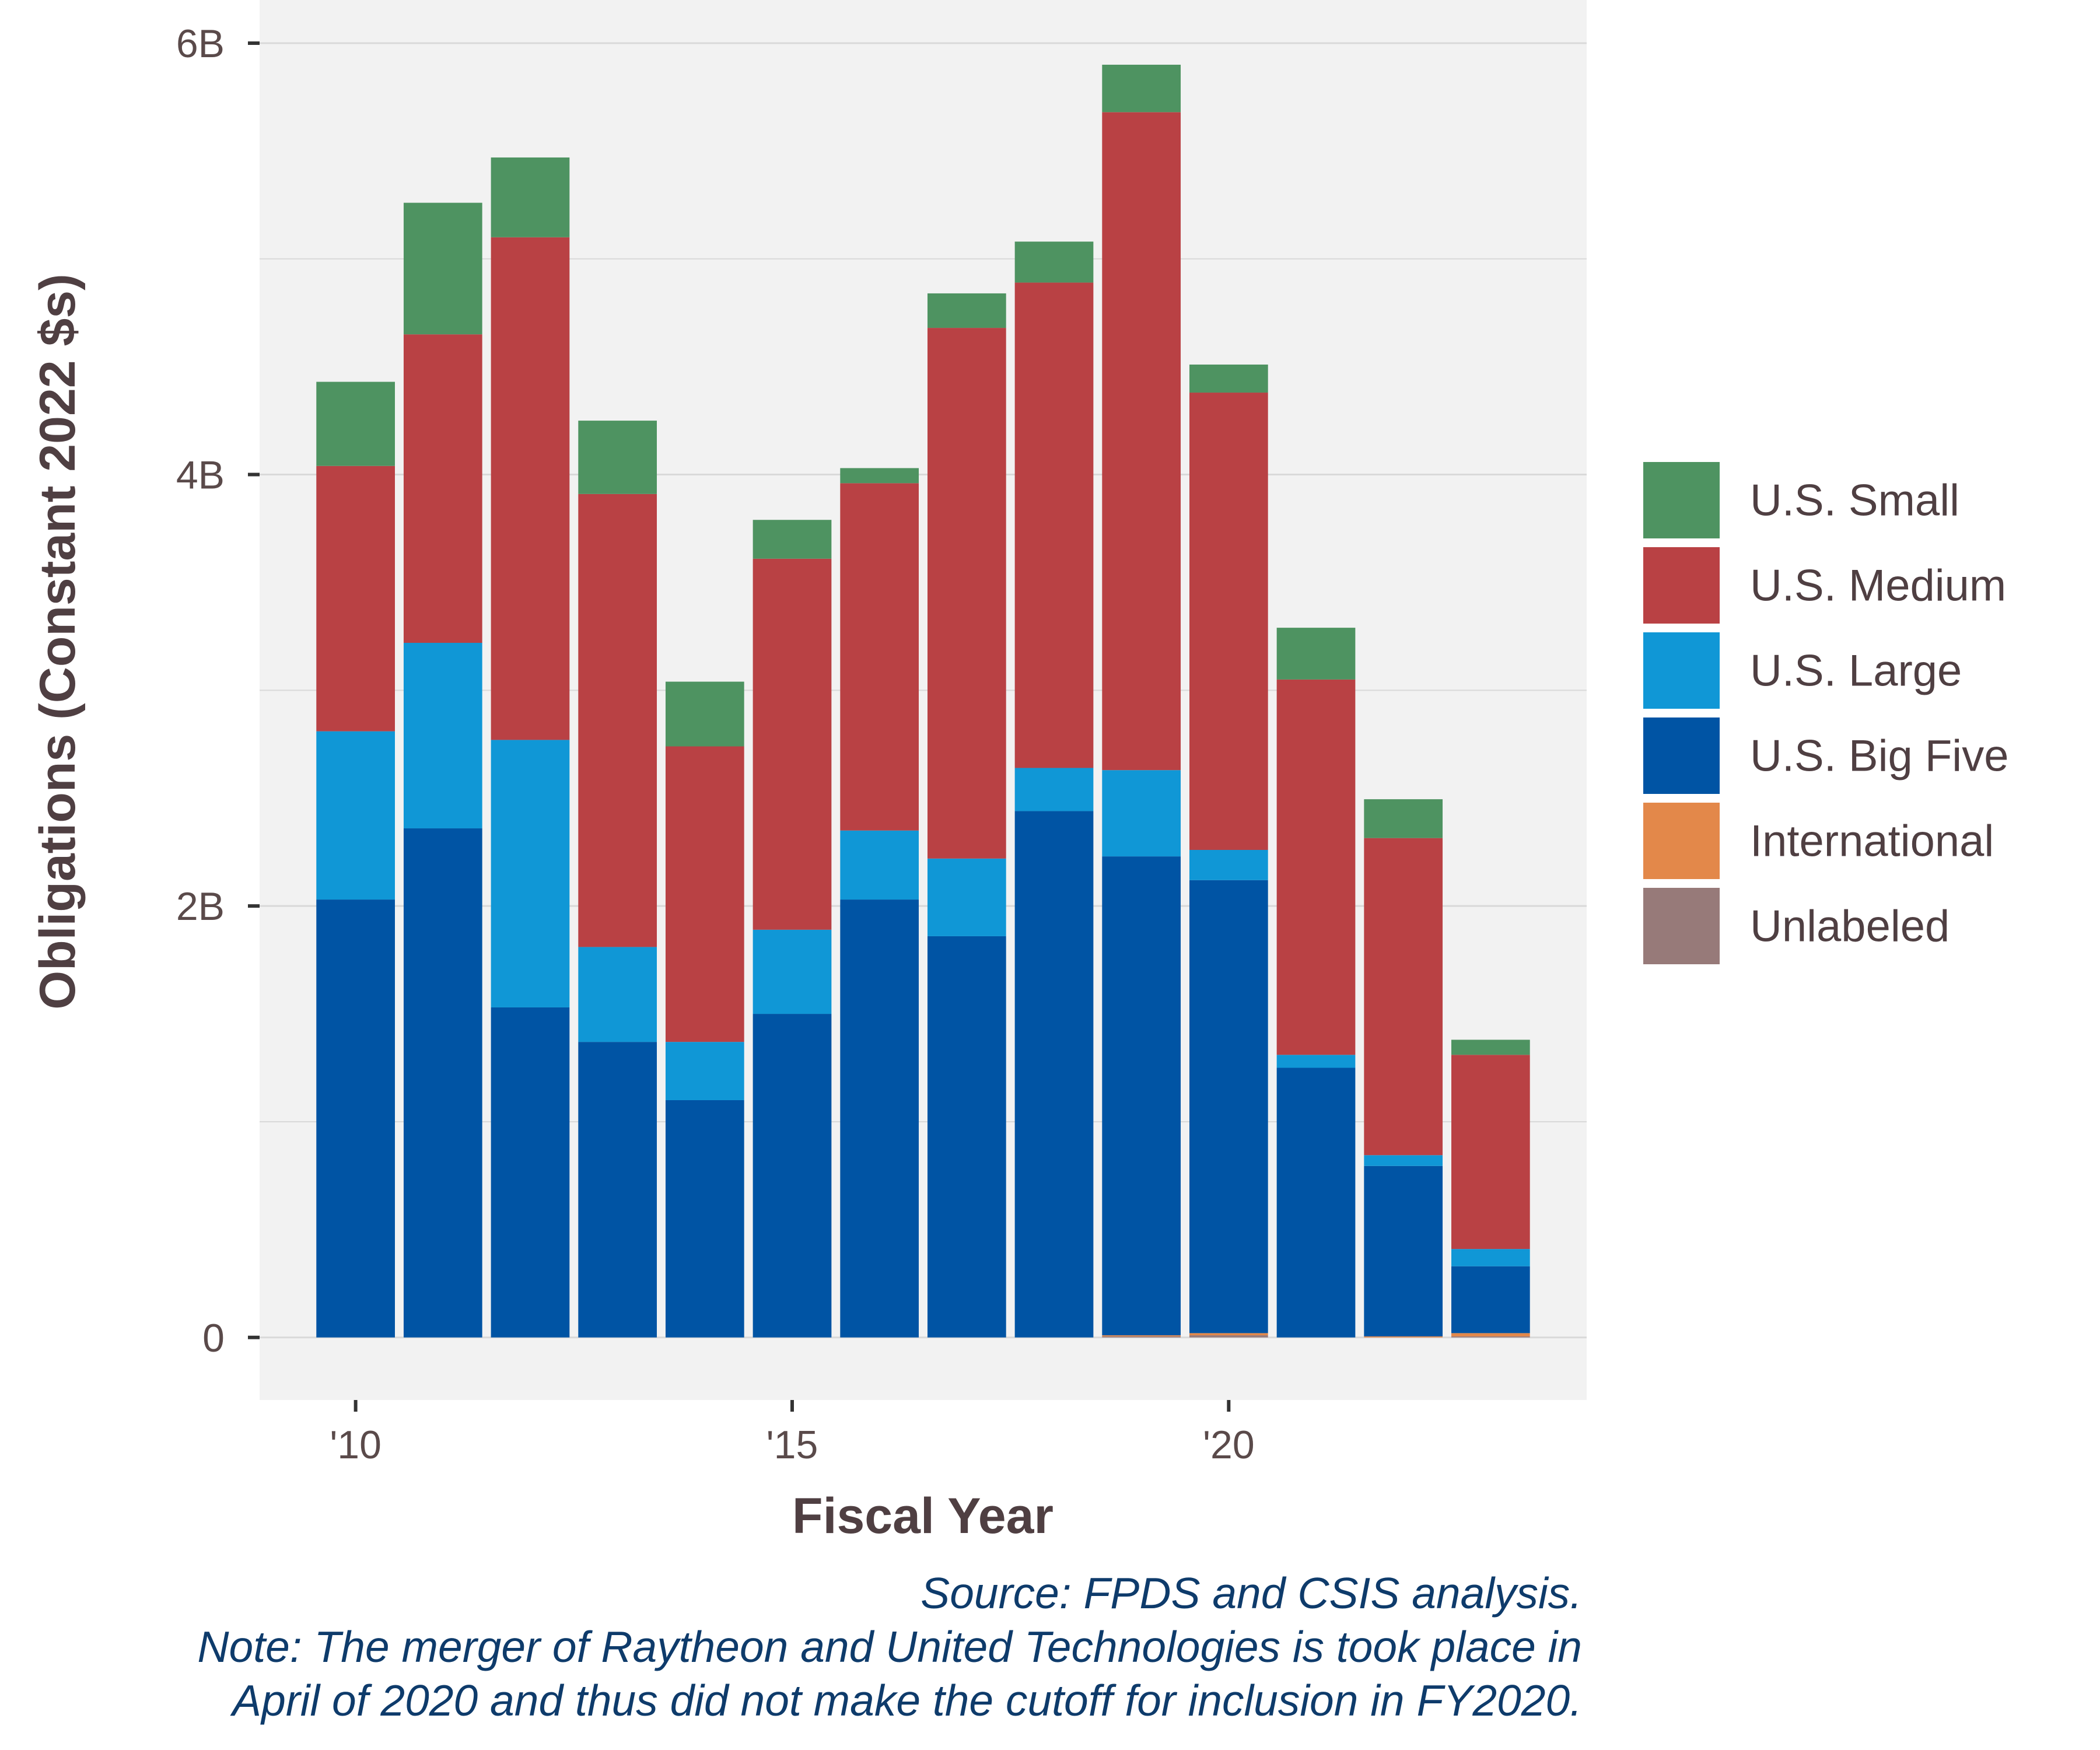 This screenshot has height=1750, width=2100. I want to click on bar-segment-u-s-small-2018, so click(1054, 262).